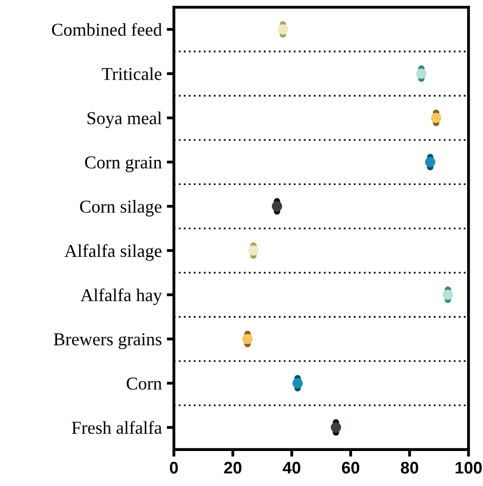  Describe the element at coordinates (117, 427) in the screenshot. I see `y-tick-label: Fresh alfalfa` at that location.